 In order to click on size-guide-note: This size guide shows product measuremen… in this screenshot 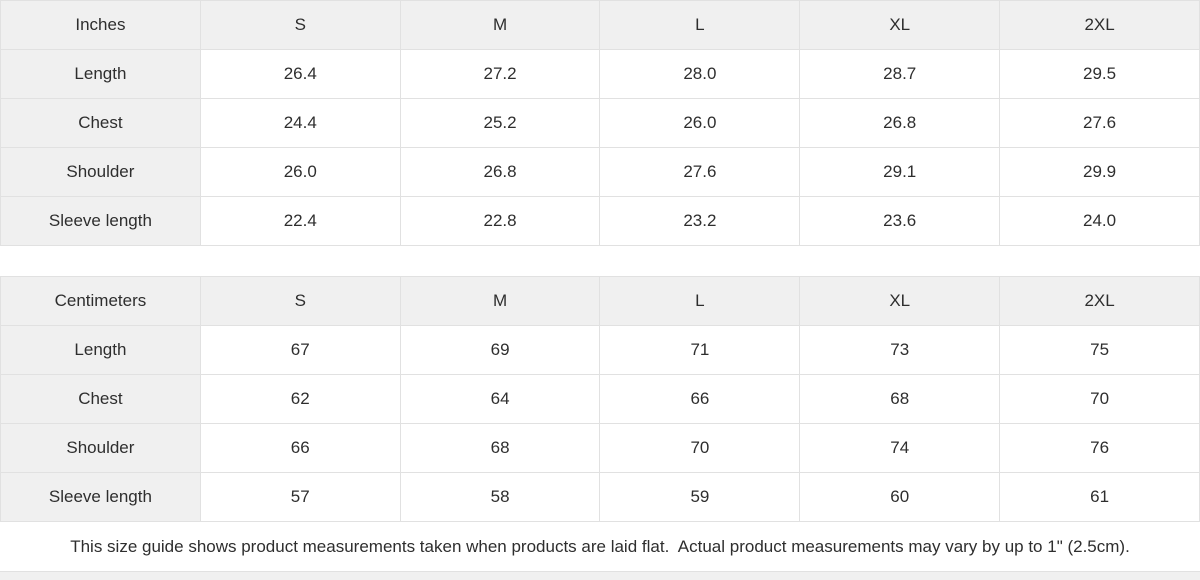, I will do `click(600, 546)`.